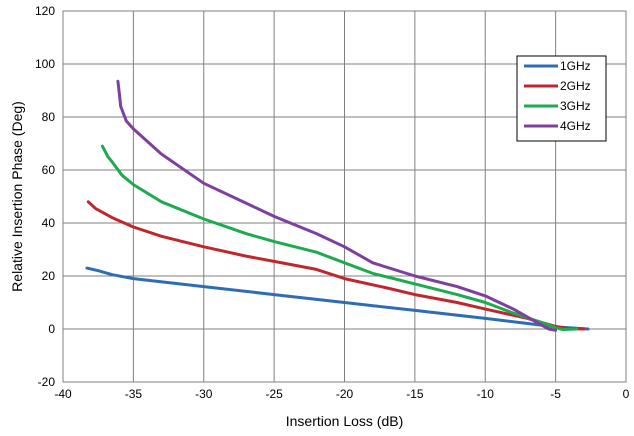  Describe the element at coordinates (575, 126) in the screenshot. I see `legend-label-4ghz: 4GHz` at that location.